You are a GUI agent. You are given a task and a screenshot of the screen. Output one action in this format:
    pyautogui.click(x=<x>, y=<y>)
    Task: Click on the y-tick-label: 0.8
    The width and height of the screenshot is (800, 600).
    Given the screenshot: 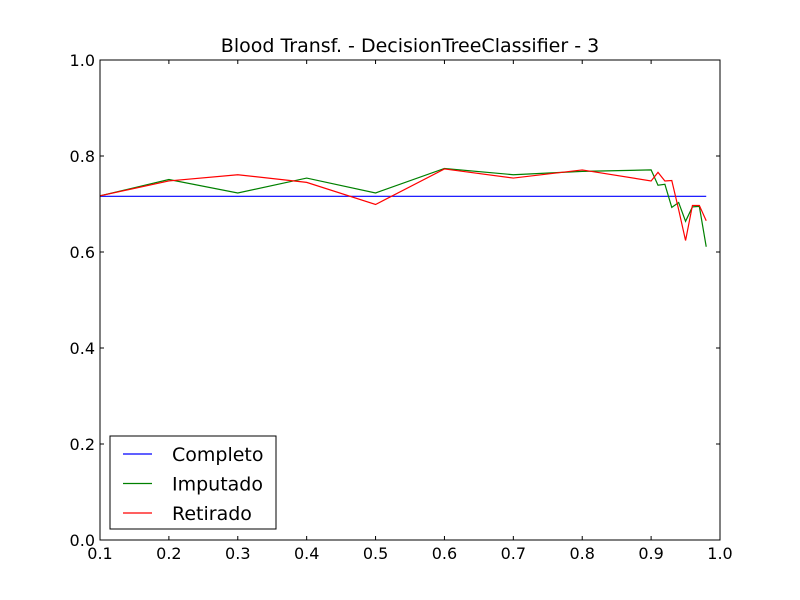 What is the action you would take?
    pyautogui.click(x=82, y=156)
    